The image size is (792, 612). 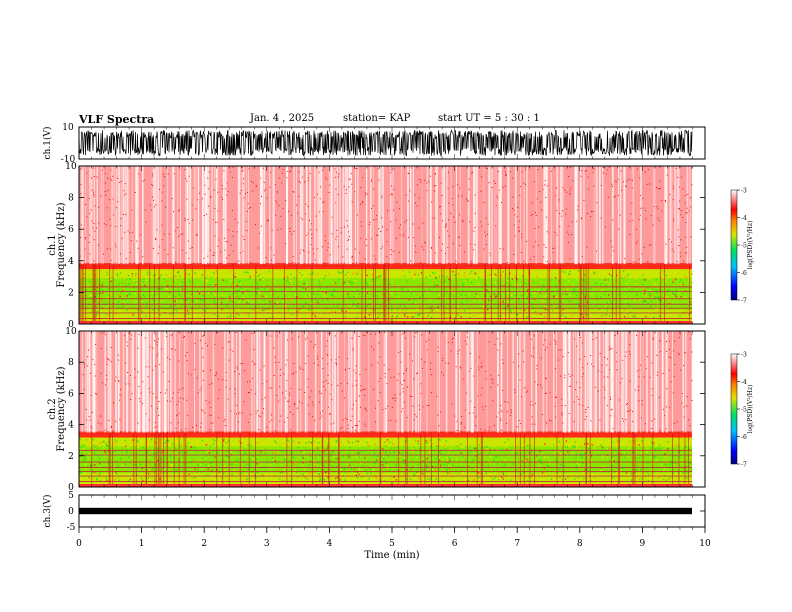 I want to click on ch1-ytick-label: 6, so click(x=71, y=230).